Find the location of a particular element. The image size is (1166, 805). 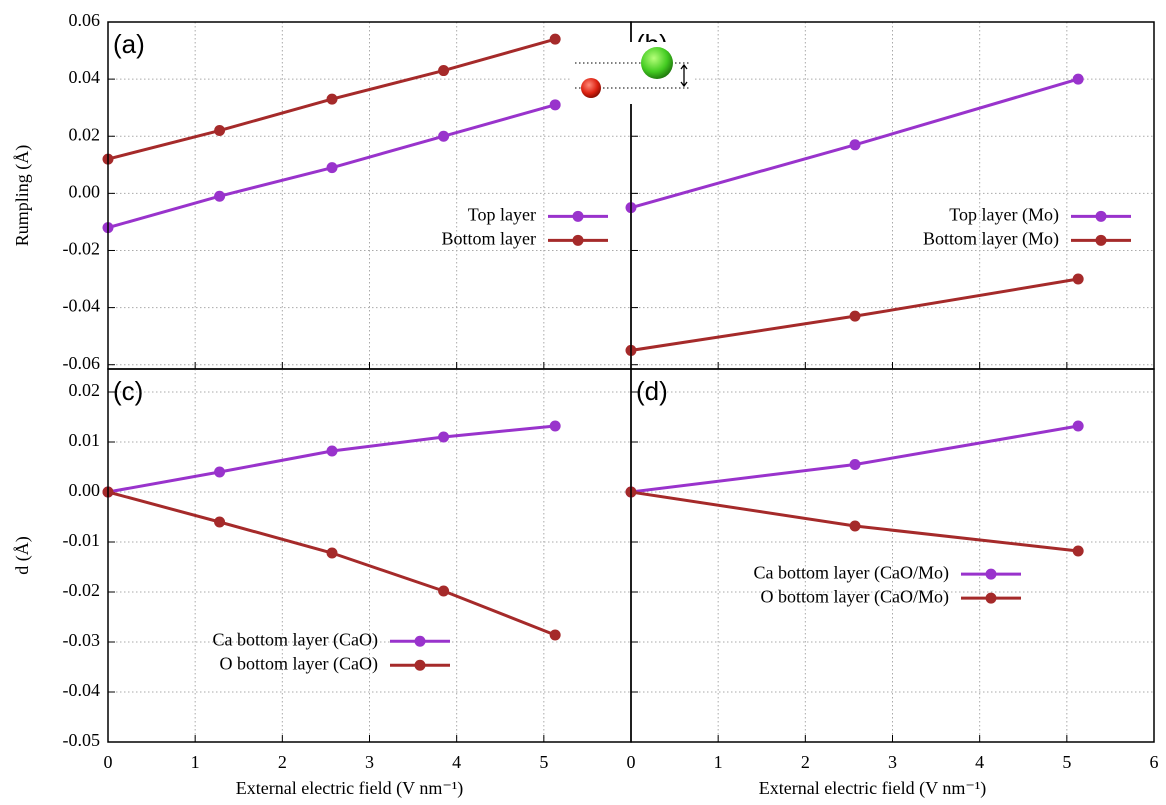

legend-label: Ca bottom layer (CaO/Mo) is located at coordinates (851, 572).